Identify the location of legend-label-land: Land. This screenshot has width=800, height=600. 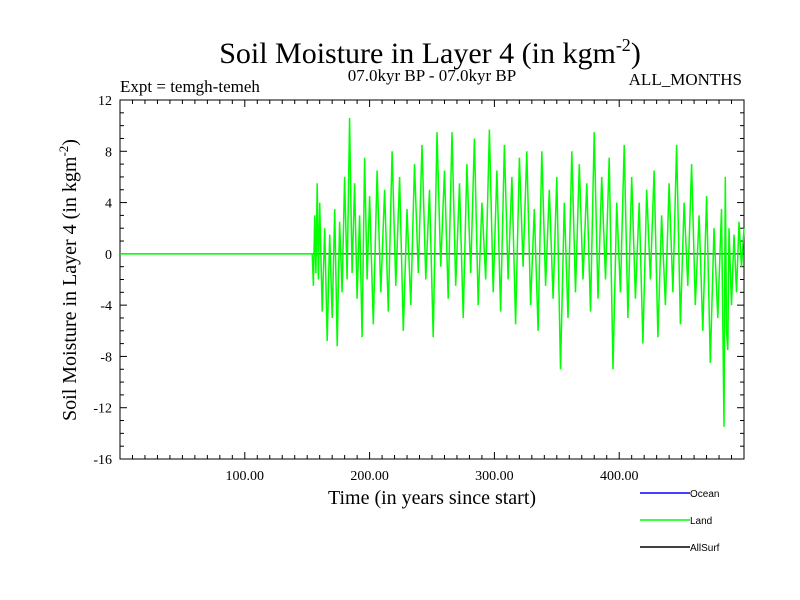
(701, 521).